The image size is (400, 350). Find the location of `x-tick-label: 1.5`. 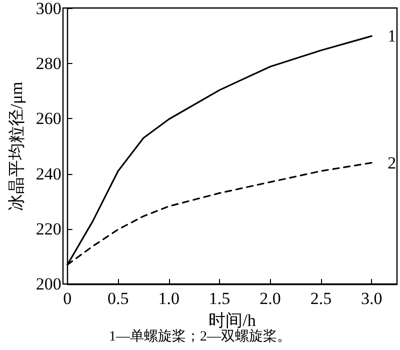

x-tick-label: 1.5 is located at coordinates (219, 298).